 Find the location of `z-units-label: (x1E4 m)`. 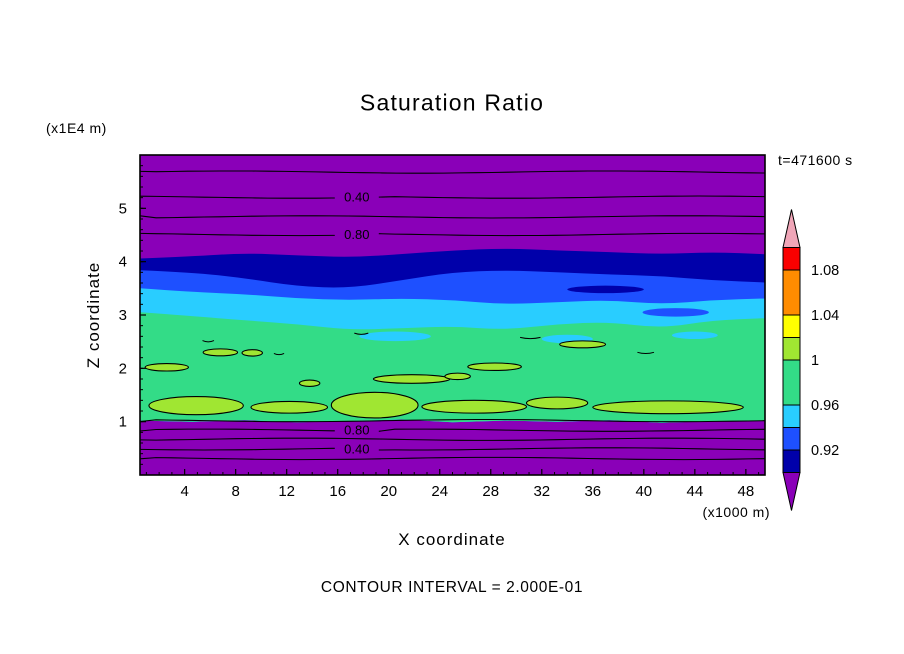

z-units-label: (x1E4 m) is located at coordinates (76, 128).